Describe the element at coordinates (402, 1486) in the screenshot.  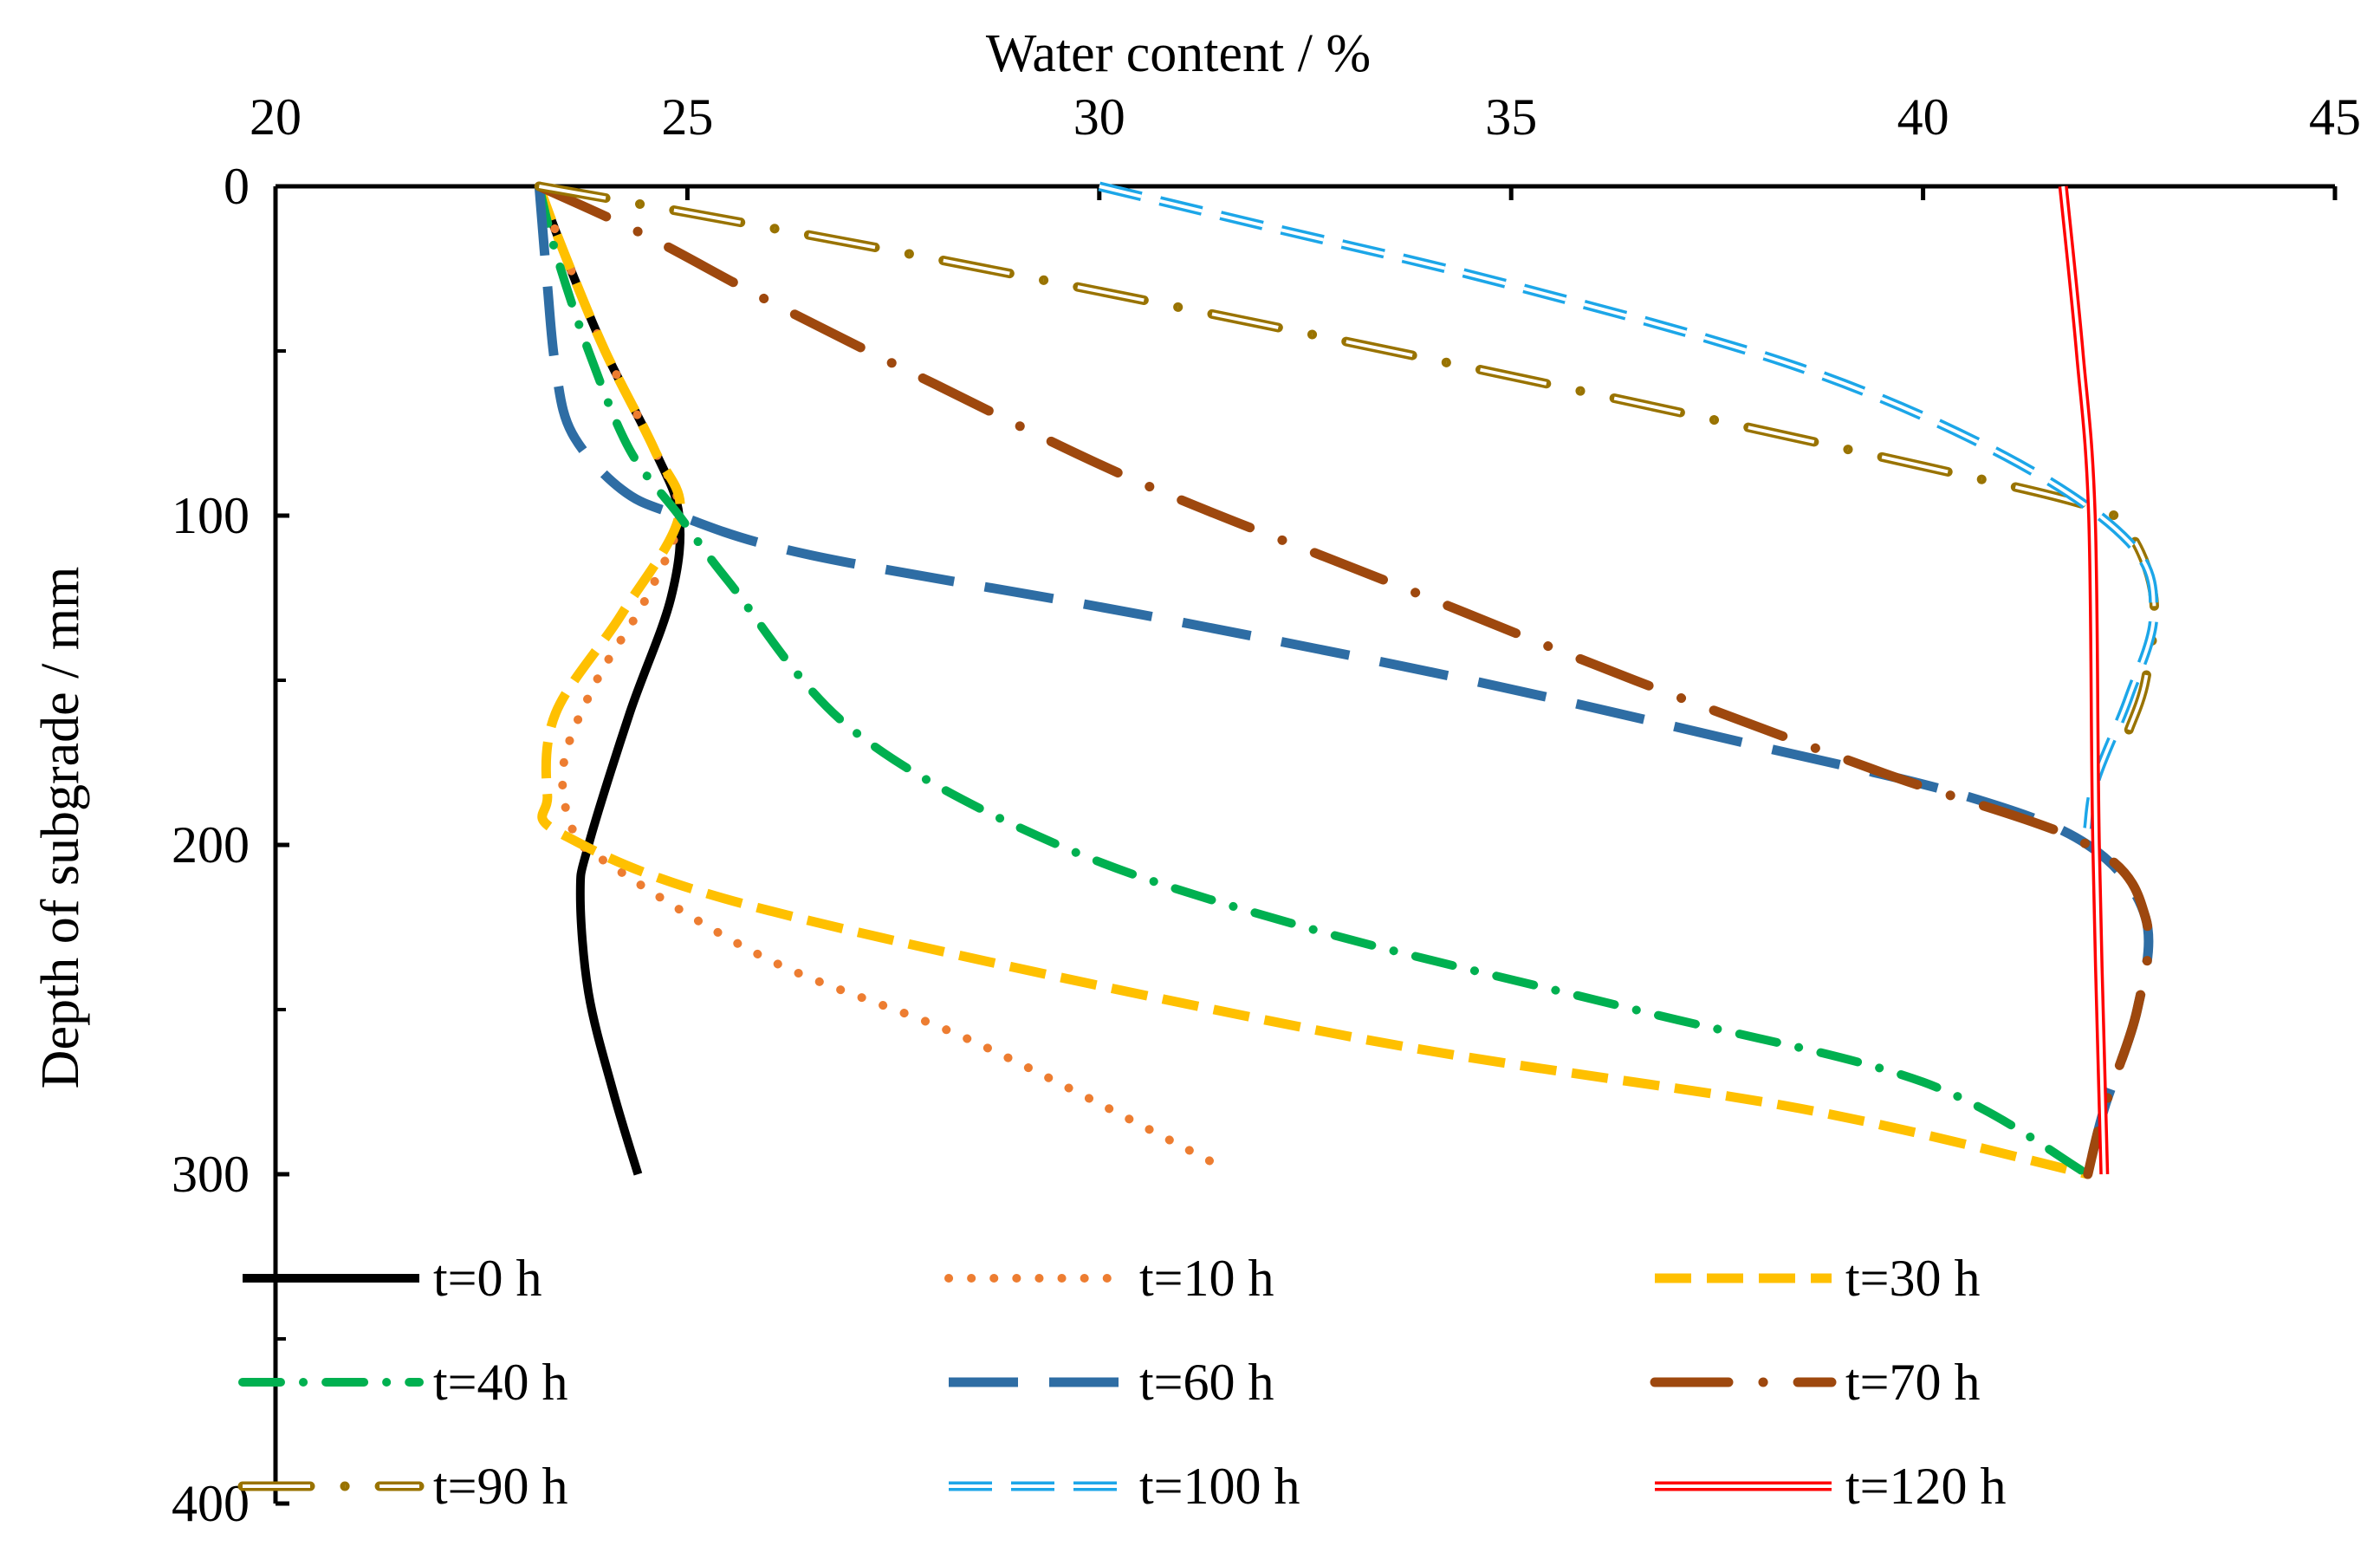
I see `legend-item: t=90 h` at that location.